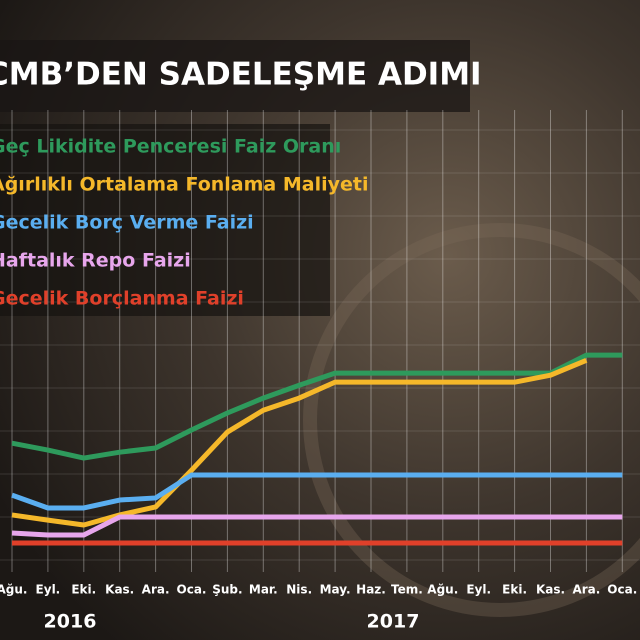 The width and height of the screenshot is (640, 640). What do you see at coordinates (393, 622) in the screenshot?
I see `year-label: 2017` at bounding box center [393, 622].